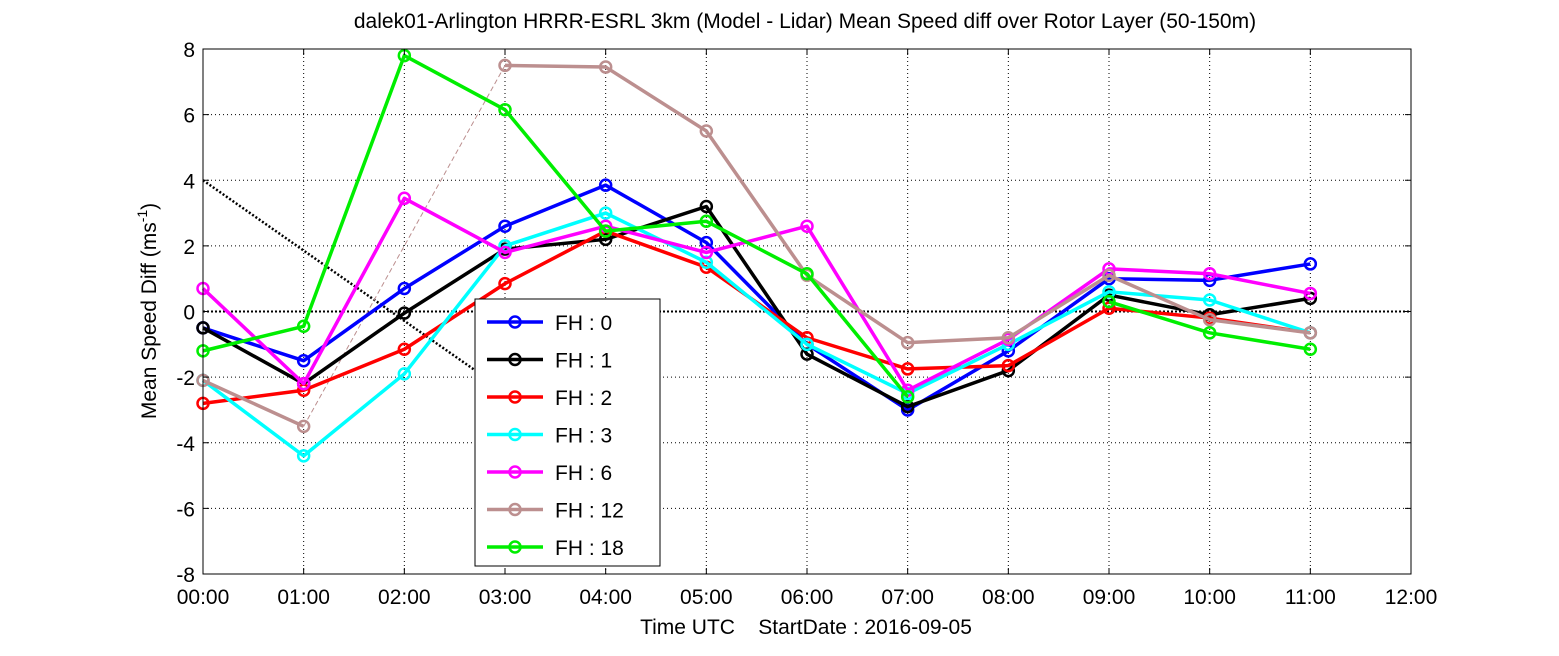  I want to click on y-tick-label: -8, so click(185, 575).